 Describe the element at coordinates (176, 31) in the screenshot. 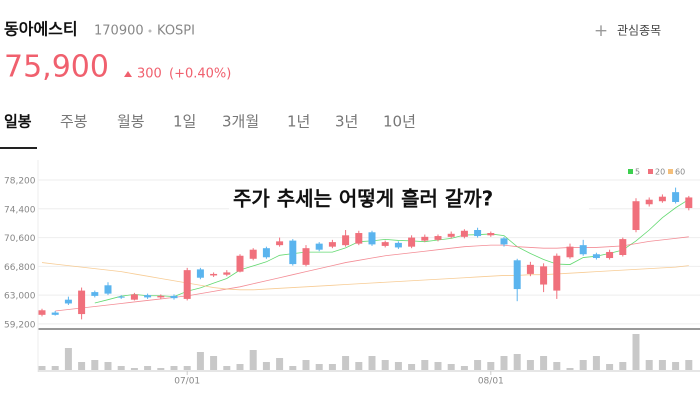

I see `market: KOSPI` at that location.